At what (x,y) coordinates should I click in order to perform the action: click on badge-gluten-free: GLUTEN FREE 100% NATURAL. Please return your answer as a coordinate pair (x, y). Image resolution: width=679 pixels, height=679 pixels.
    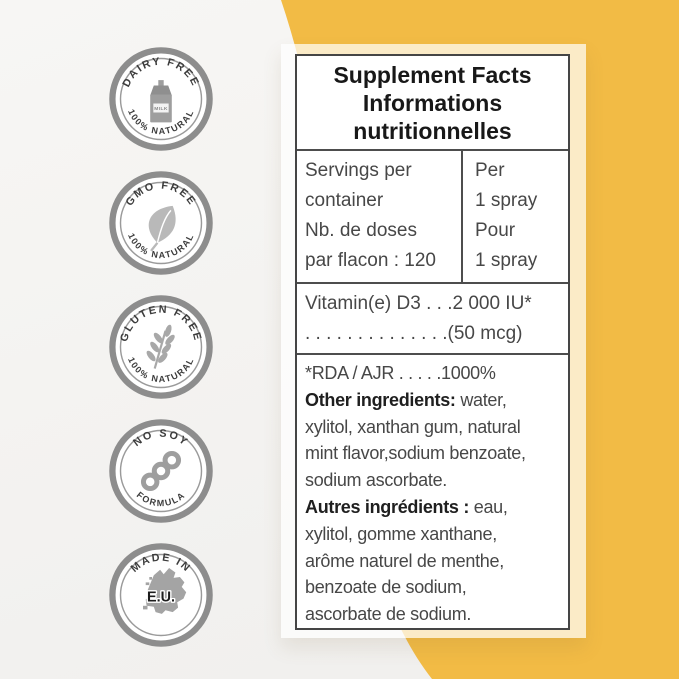
    Looking at the image, I should click on (161, 347).